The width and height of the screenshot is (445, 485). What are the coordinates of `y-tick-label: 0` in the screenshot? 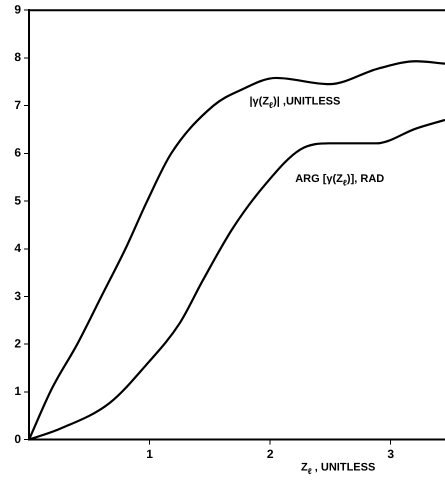 It's located at (18, 439).